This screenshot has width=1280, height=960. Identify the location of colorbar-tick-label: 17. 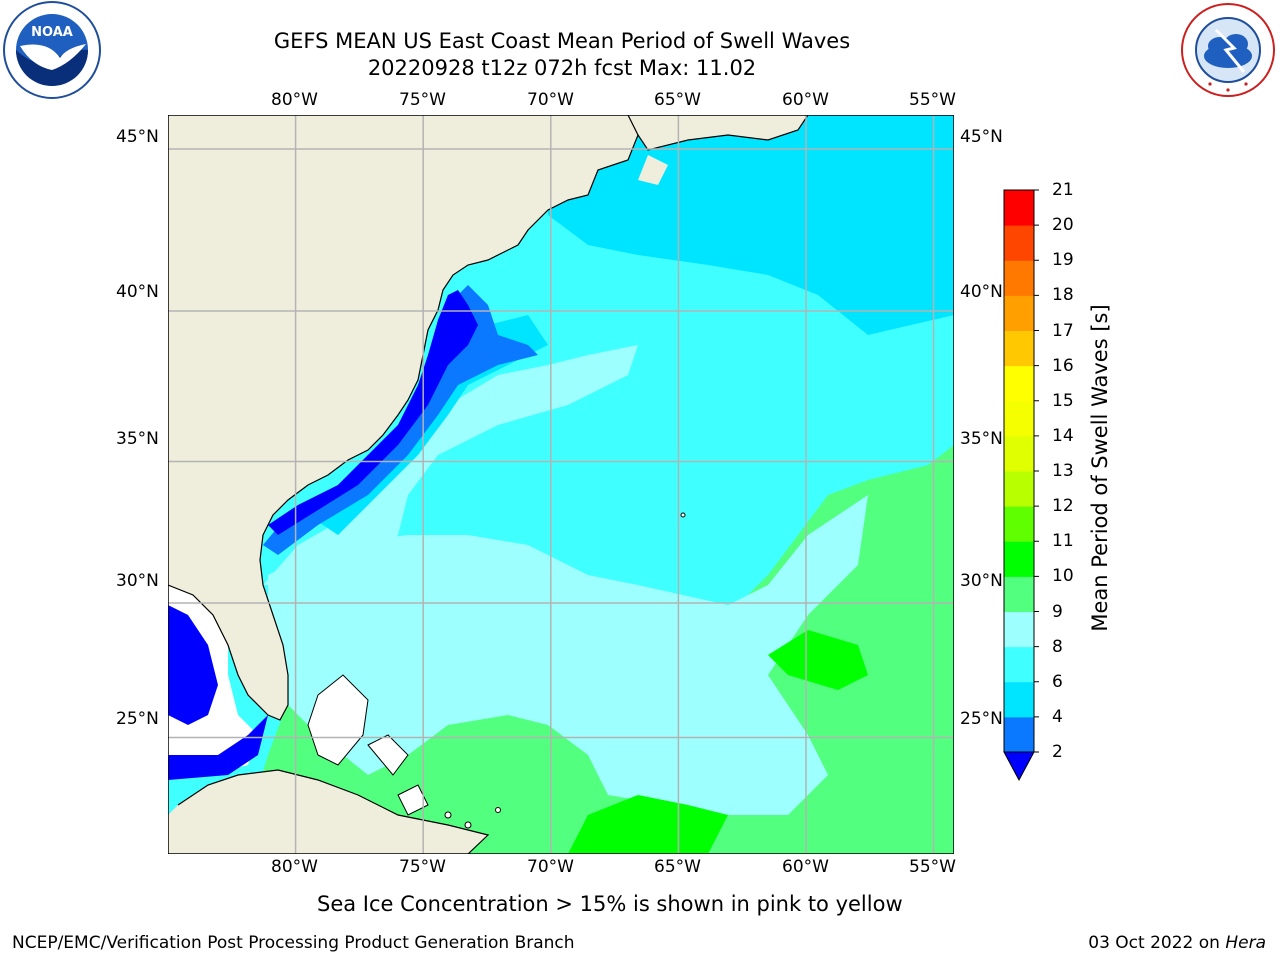
(1063, 330).